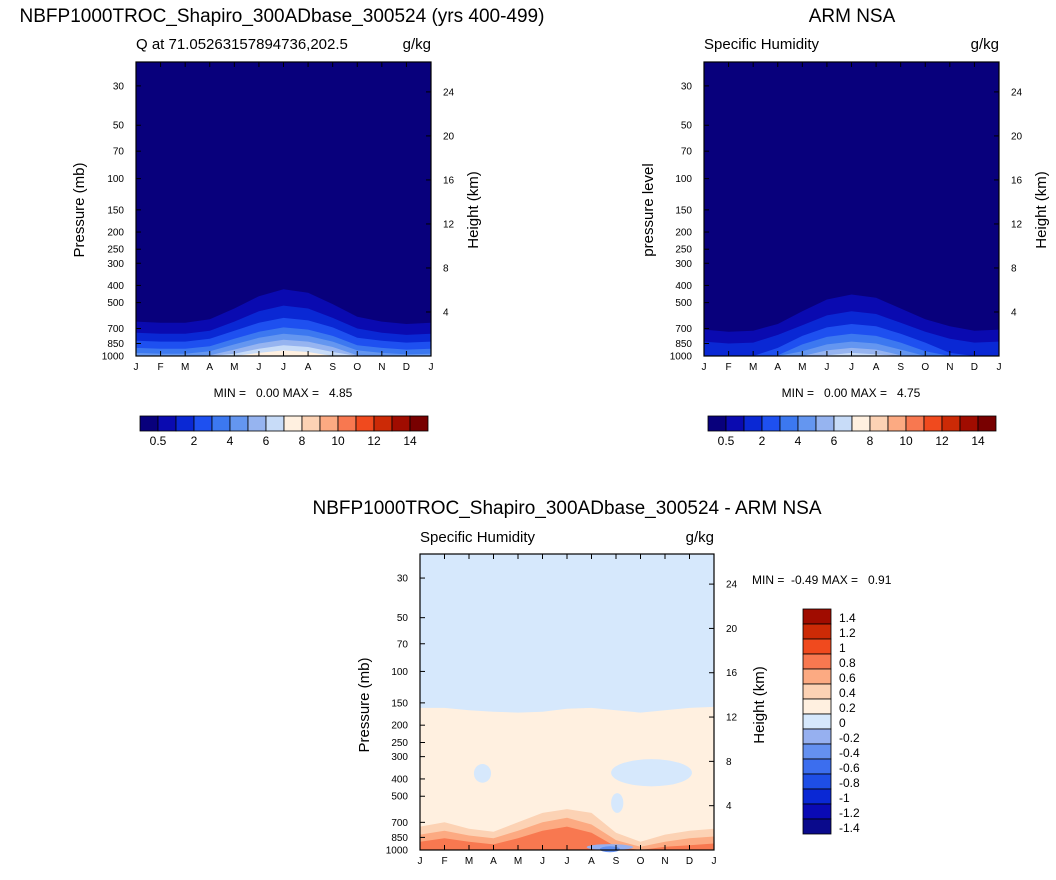  Describe the element at coordinates (113, 357) in the screenshot. I see `y-tick-label: 1000` at that location.